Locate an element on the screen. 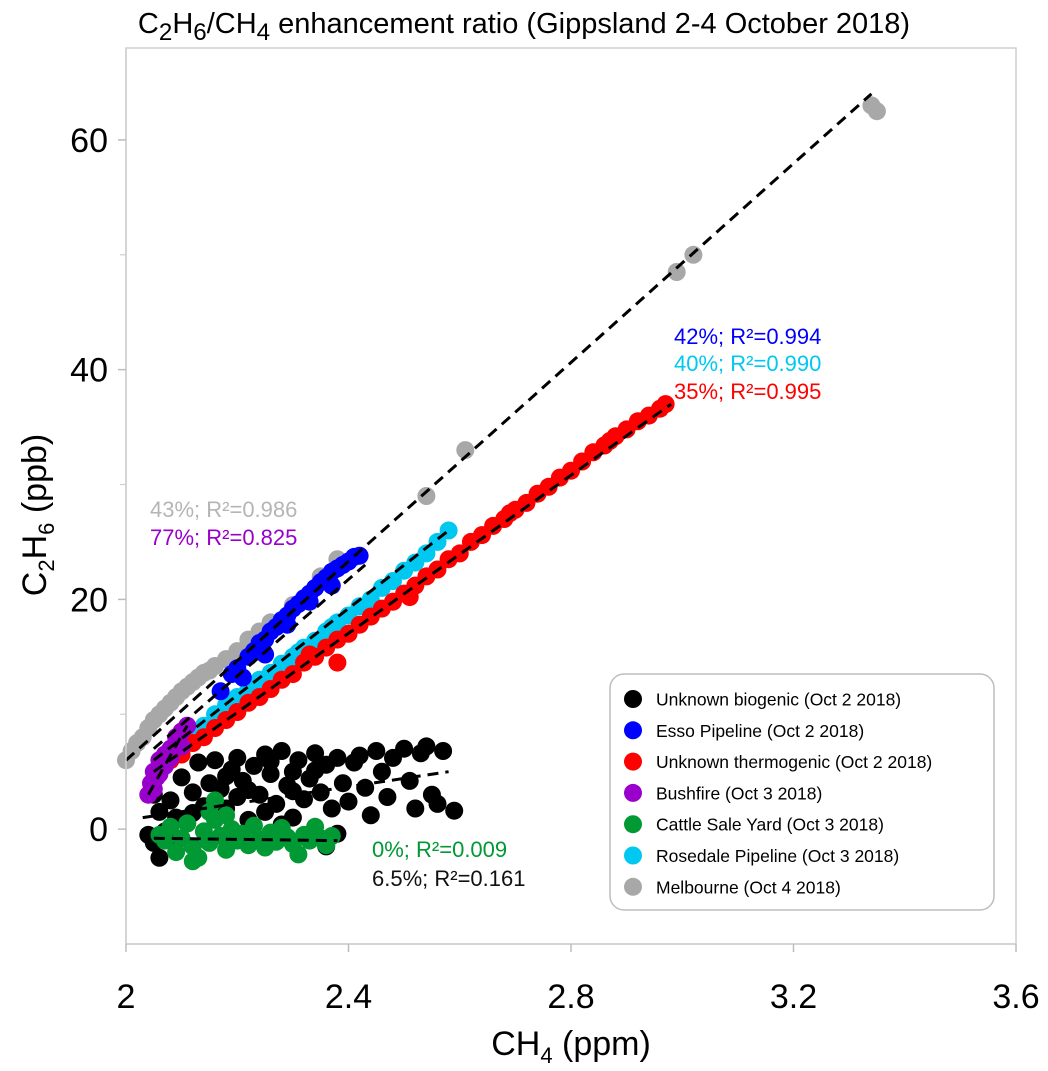 This screenshot has width=1048, height=1071. legend-label: Rosedale Pipeline (Oct 3 2018) is located at coordinates (777, 856).